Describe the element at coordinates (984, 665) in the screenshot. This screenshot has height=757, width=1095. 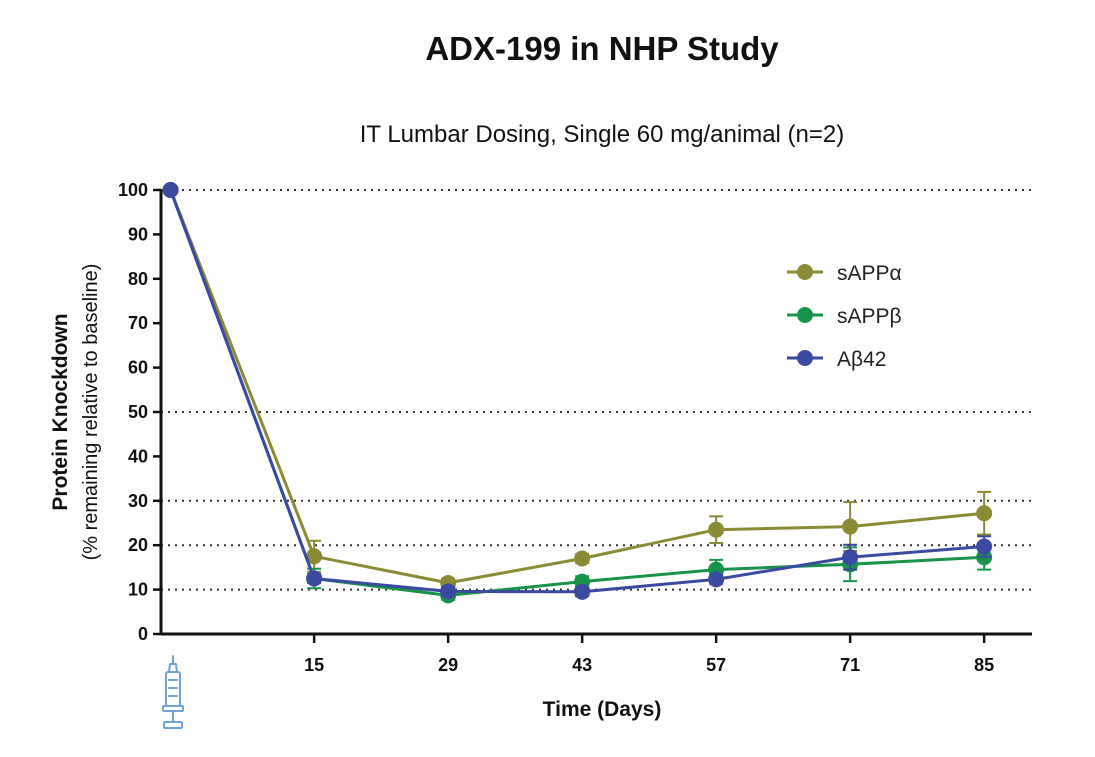
I see `x-tick-label: 85` at that location.